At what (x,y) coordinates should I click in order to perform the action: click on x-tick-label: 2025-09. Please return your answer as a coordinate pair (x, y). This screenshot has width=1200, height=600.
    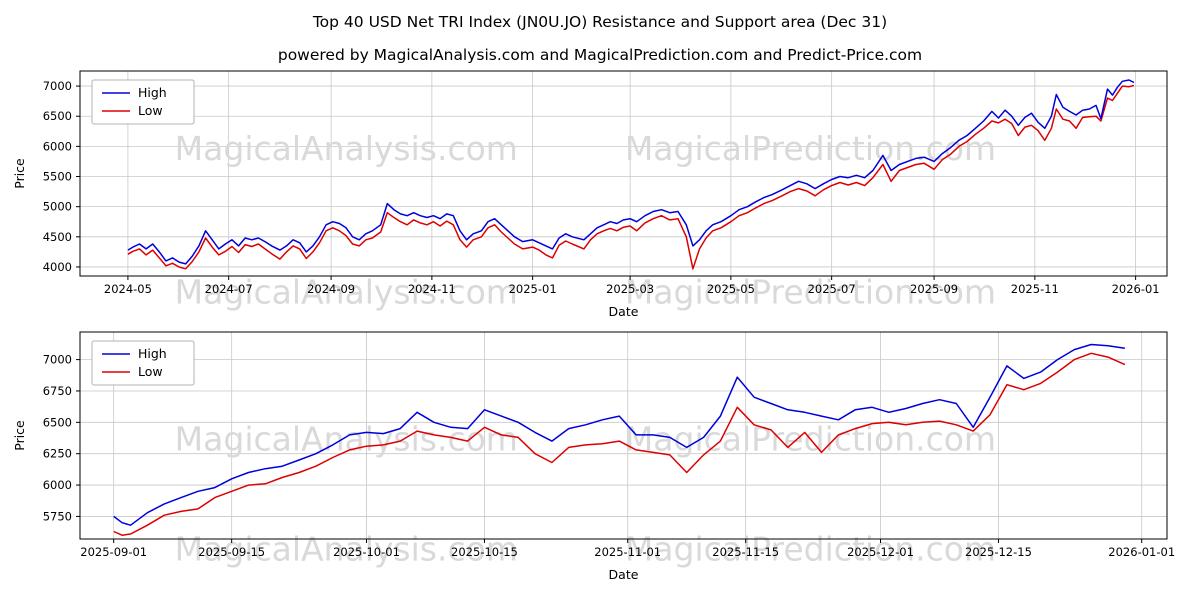
    Looking at the image, I should click on (934, 289).